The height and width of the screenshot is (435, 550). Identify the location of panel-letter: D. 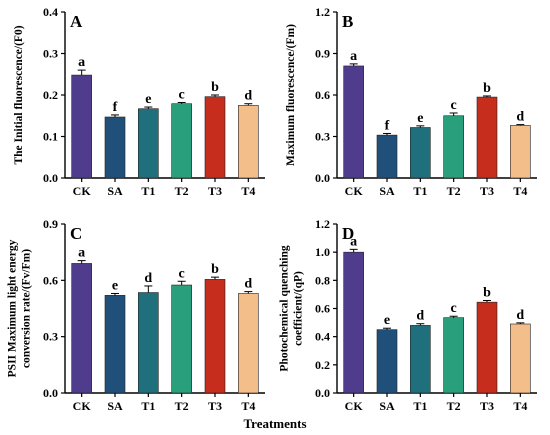
(348, 233).